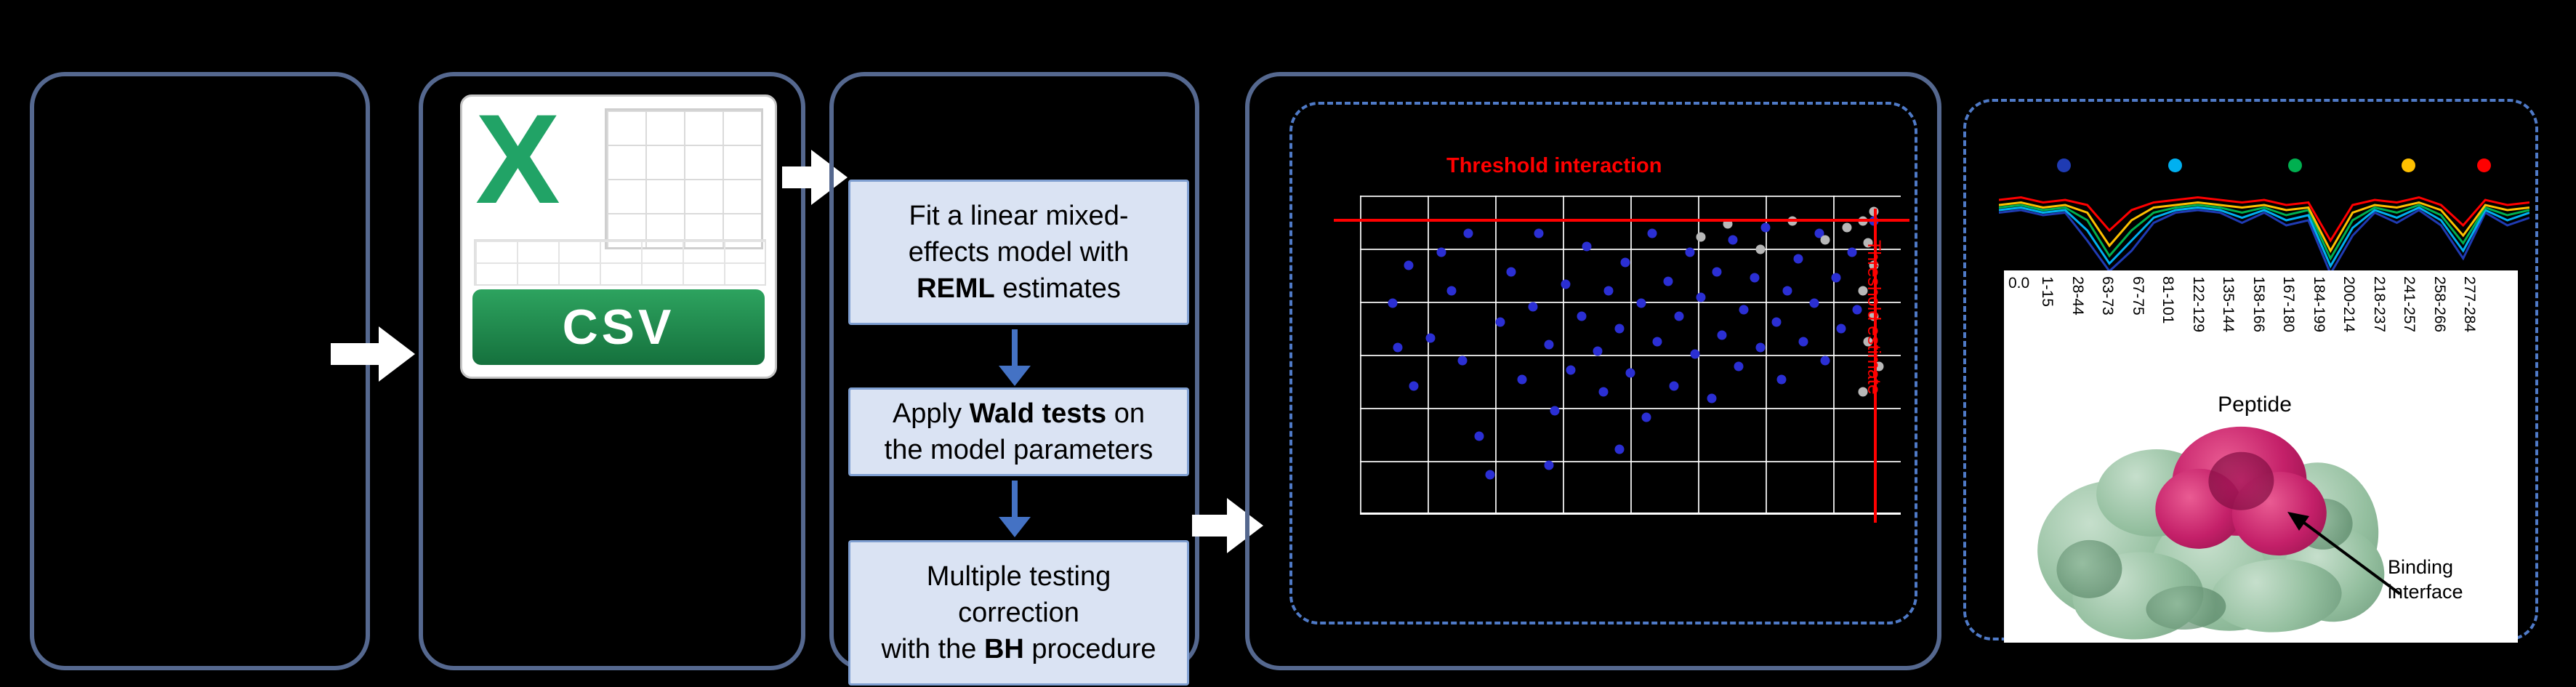 Image resolution: width=2576 pixels, height=687 pixels. Describe the element at coordinates (2425, 579) in the screenshot. I see `binding-annotation: Binding interface` at that location.